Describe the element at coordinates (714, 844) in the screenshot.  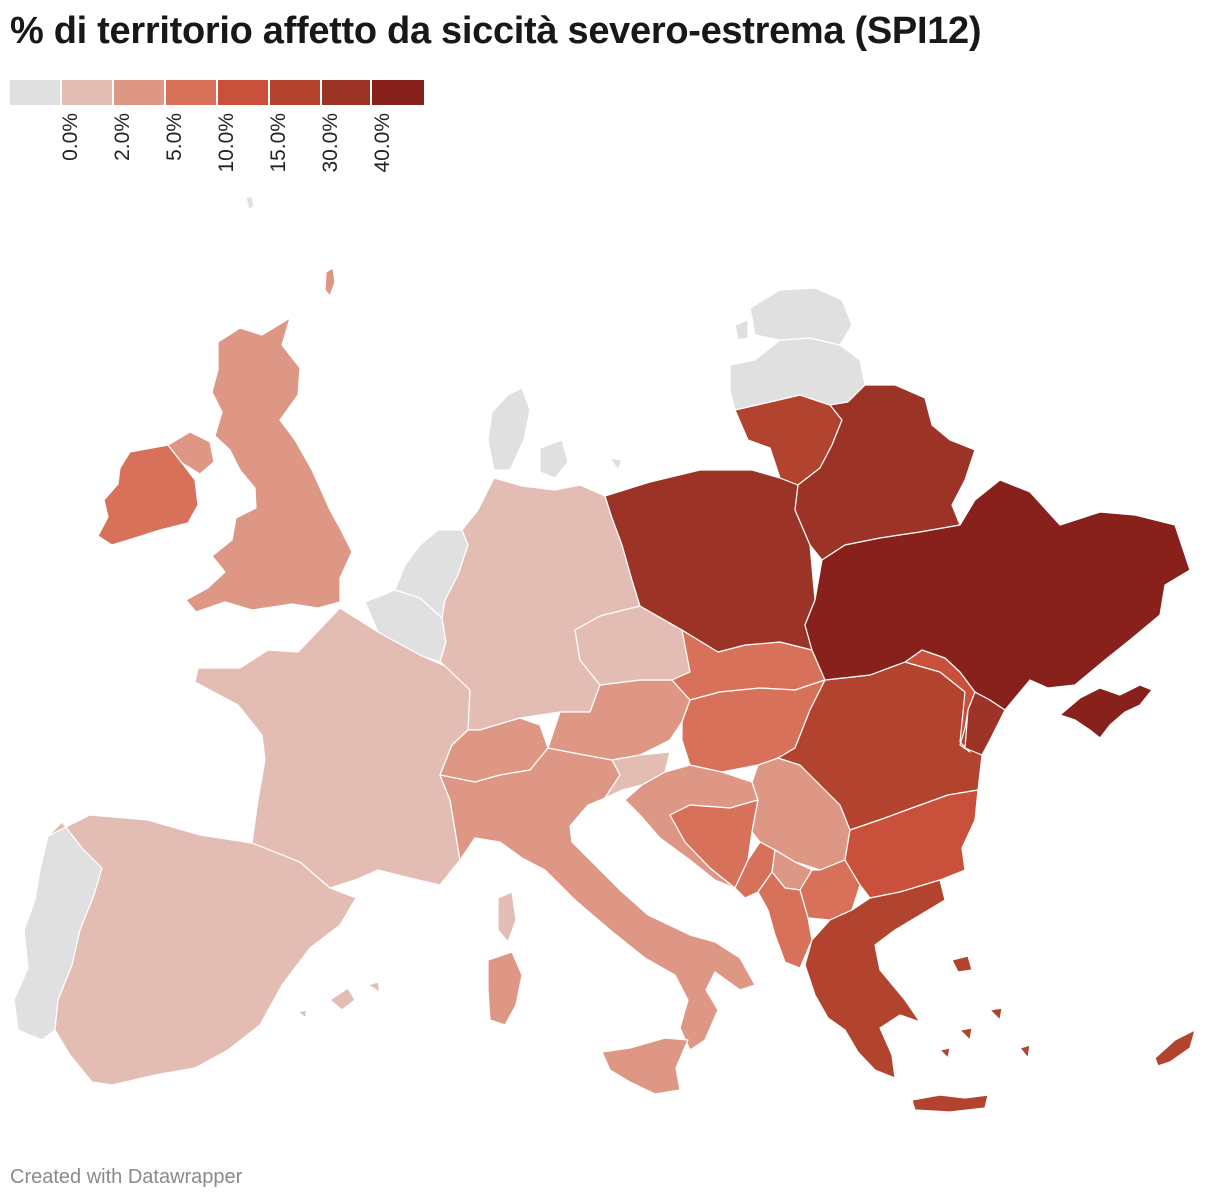
I see `region-bosnia` at that location.